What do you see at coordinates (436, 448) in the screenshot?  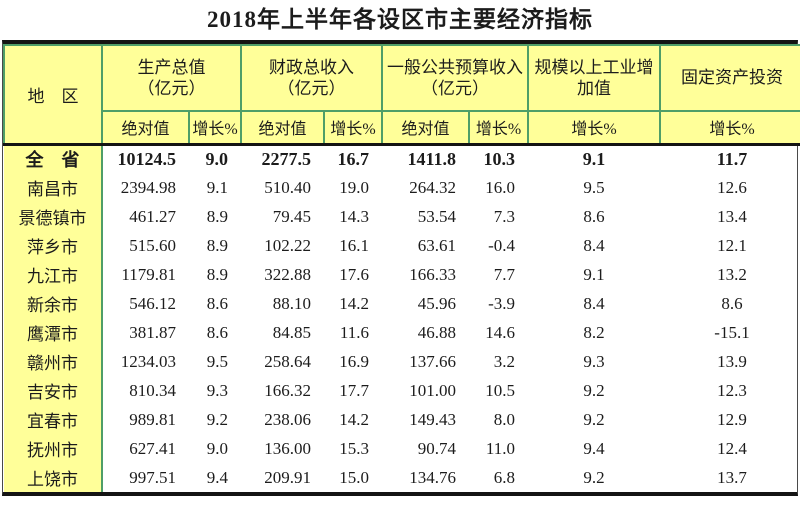 I see `value-cell: 90.74` at bounding box center [436, 448].